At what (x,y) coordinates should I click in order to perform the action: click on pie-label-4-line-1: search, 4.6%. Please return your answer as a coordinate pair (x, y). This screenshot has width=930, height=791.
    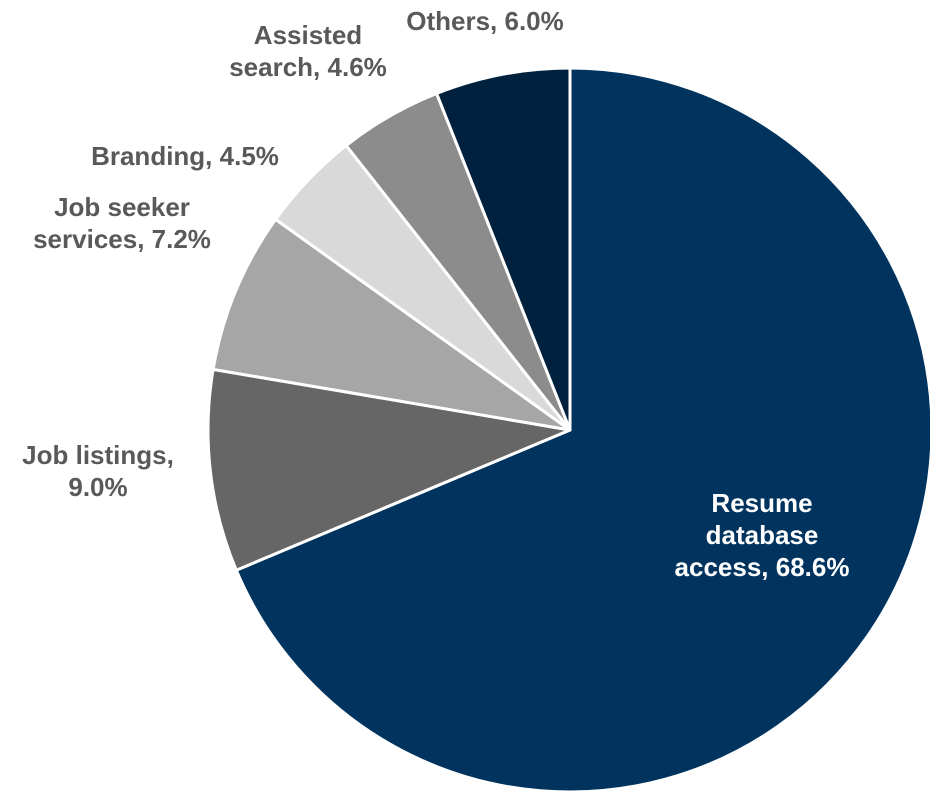
    Looking at the image, I should click on (308, 67).